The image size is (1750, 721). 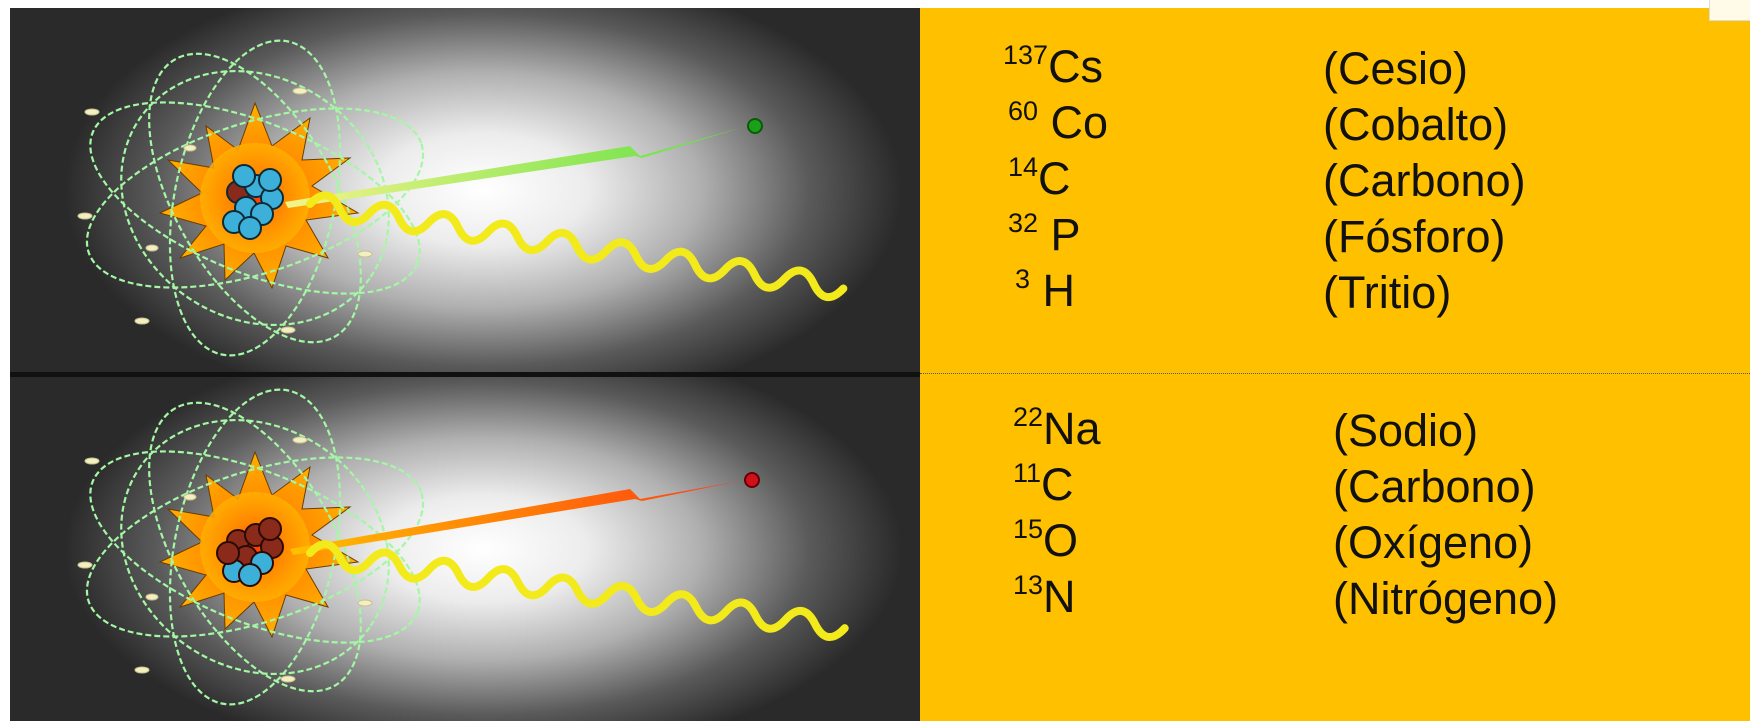 What do you see at coordinates (1057, 428) in the screenshot?
I see `isotope-symbol: 22Na` at bounding box center [1057, 428].